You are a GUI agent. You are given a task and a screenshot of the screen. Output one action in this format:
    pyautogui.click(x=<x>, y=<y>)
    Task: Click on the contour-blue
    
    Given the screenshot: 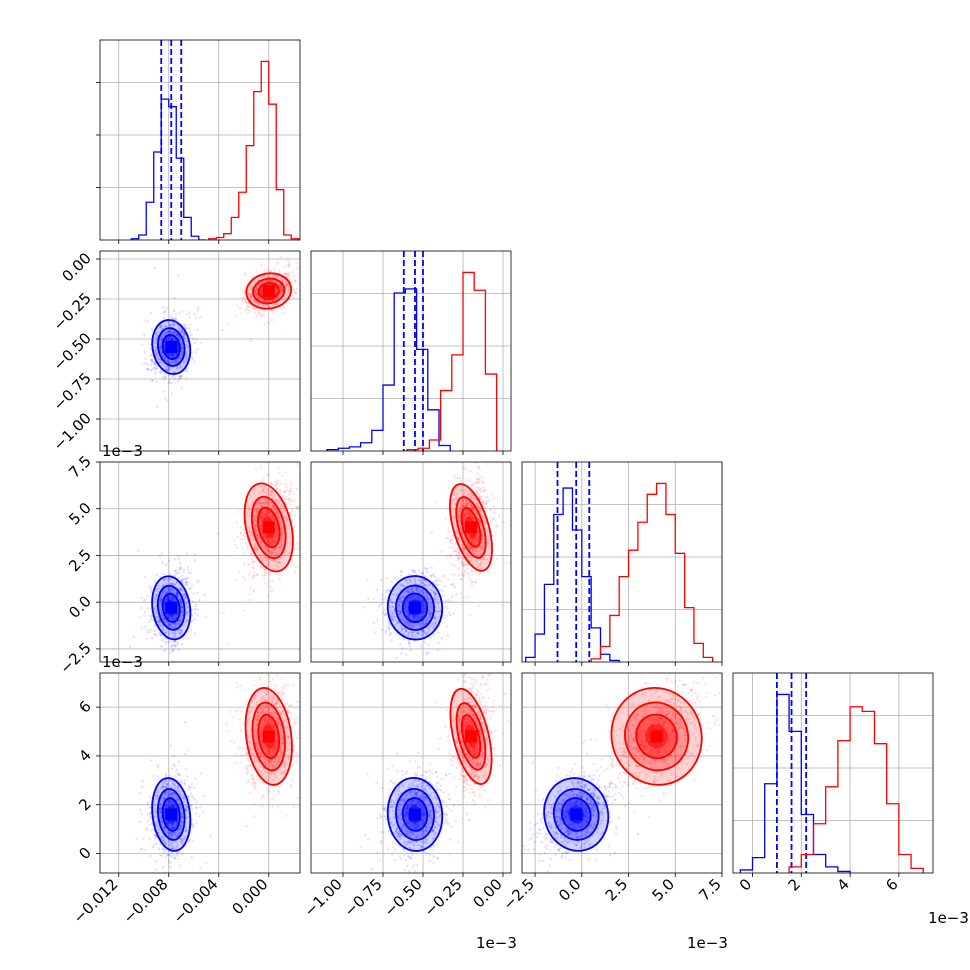 What is the action you would take?
    pyautogui.click(x=171, y=607)
    